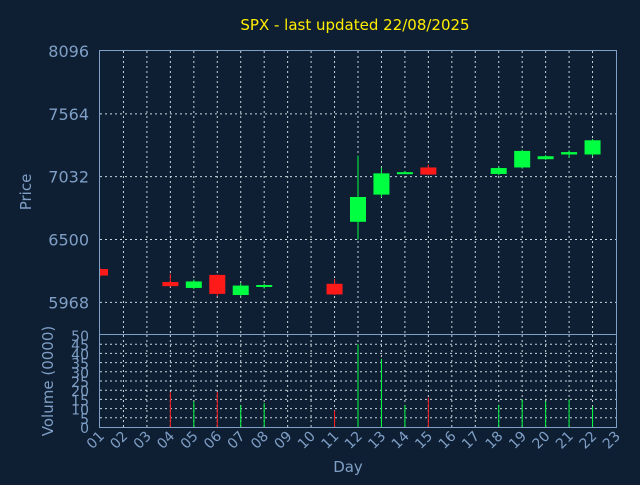 This screenshot has height=485, width=640. I want to click on x-tick-label: 13, so click(377, 441).